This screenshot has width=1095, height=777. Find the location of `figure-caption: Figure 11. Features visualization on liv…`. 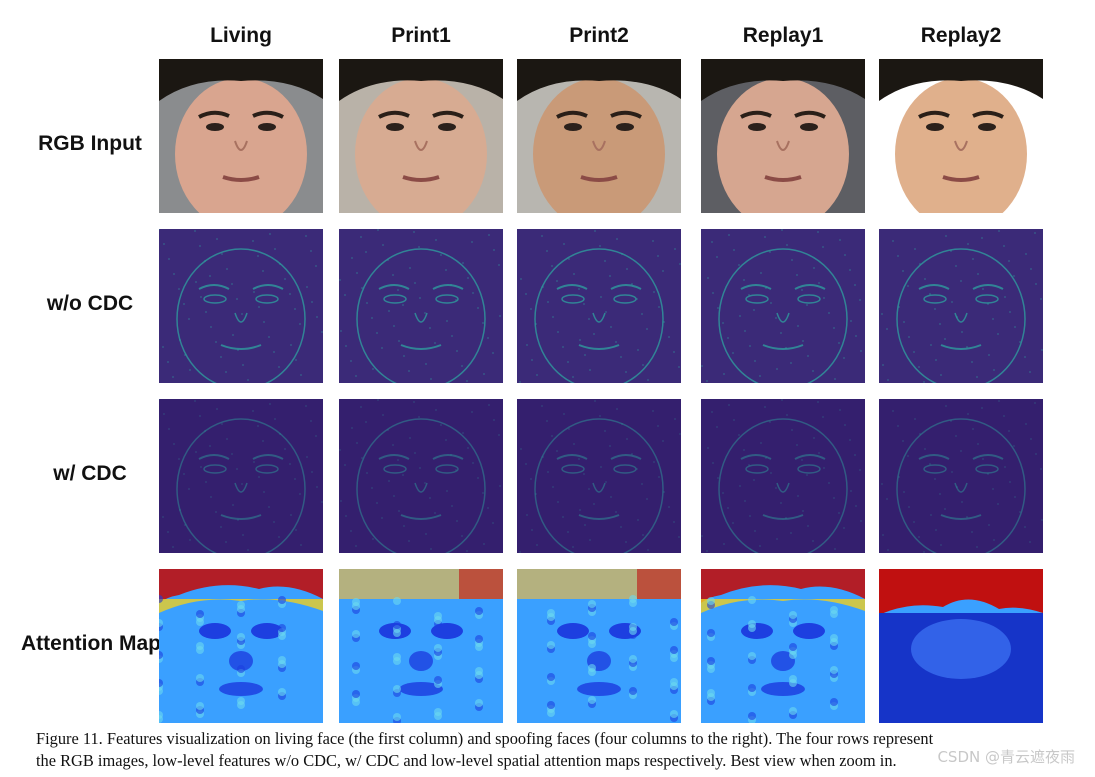

figure-caption: Figure 11. Features visualization on liv… is located at coordinates (541, 750).